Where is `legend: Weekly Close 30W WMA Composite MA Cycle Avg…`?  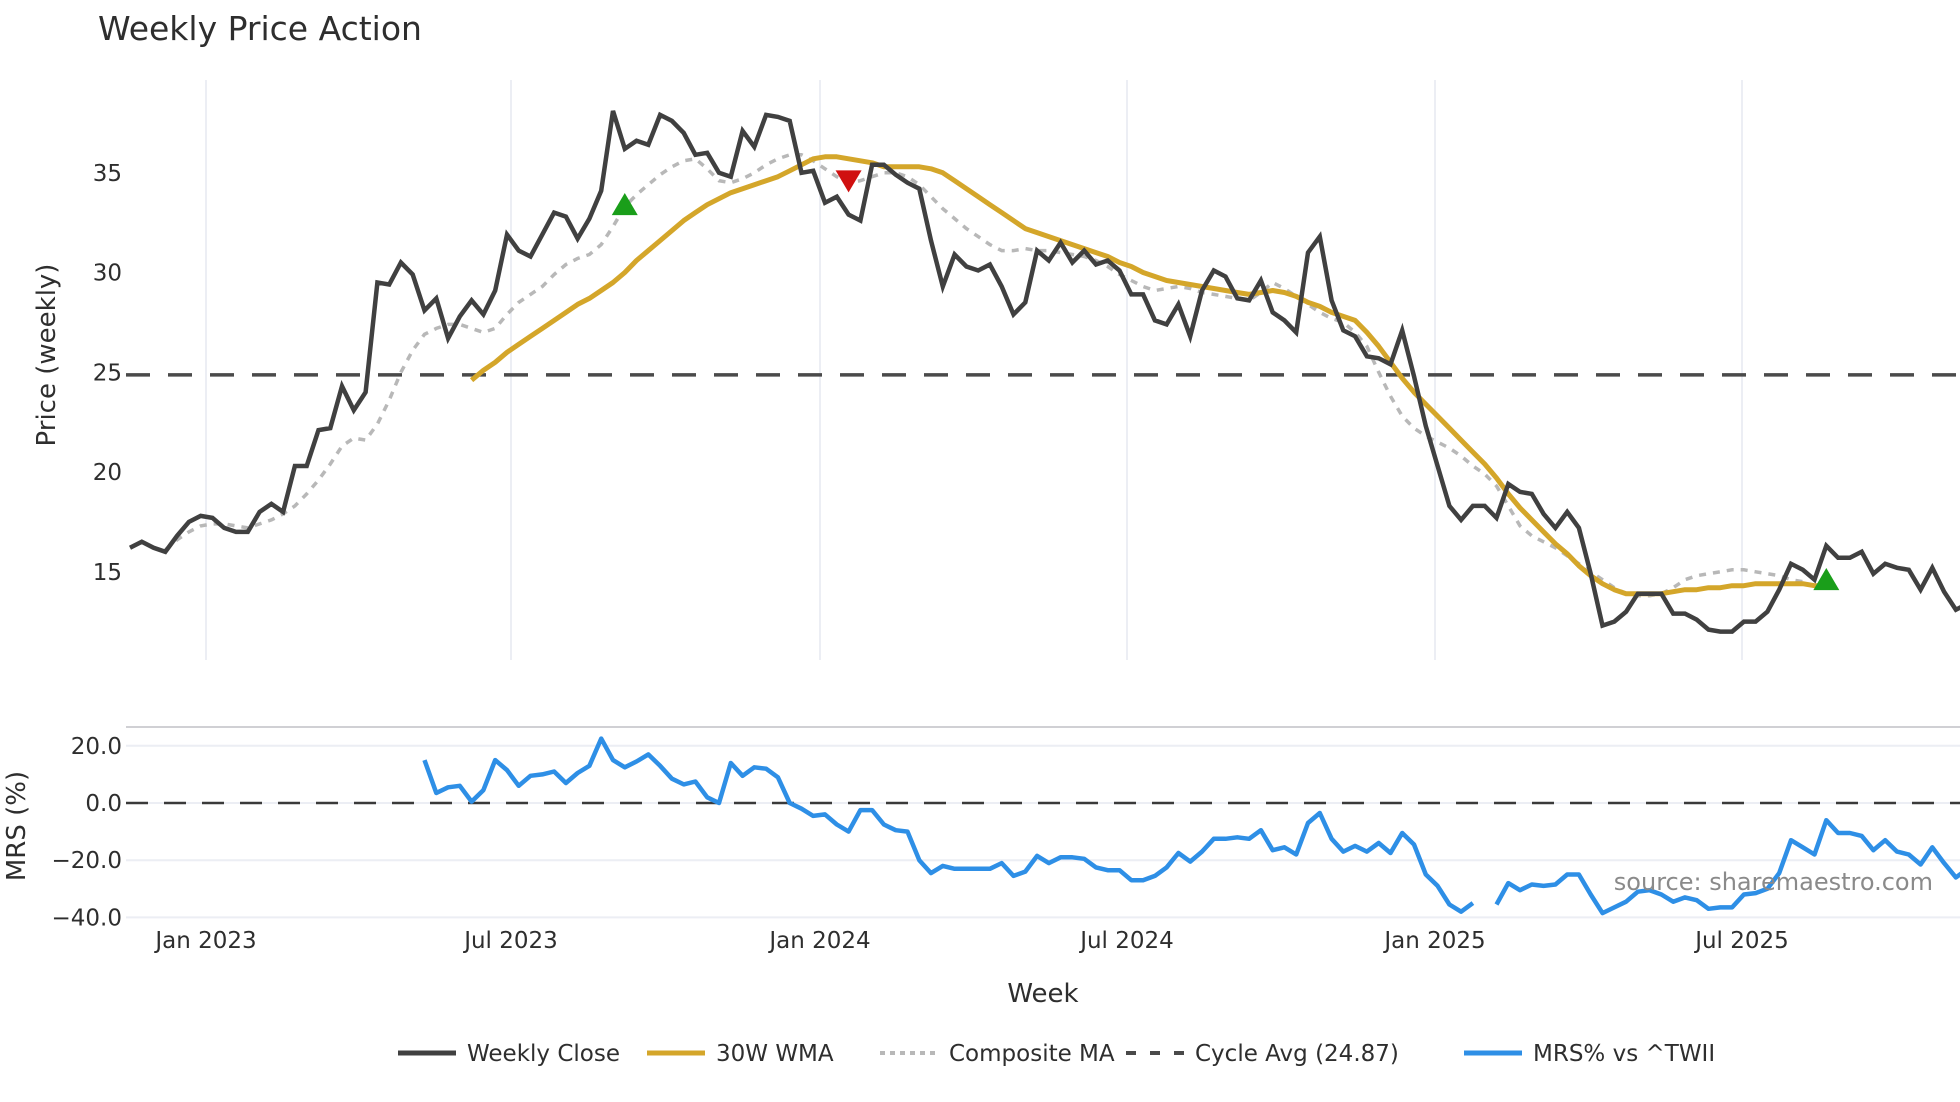 legend: Weekly Close 30W WMA Composite MA Cycle Avg… is located at coordinates (1056, 1054).